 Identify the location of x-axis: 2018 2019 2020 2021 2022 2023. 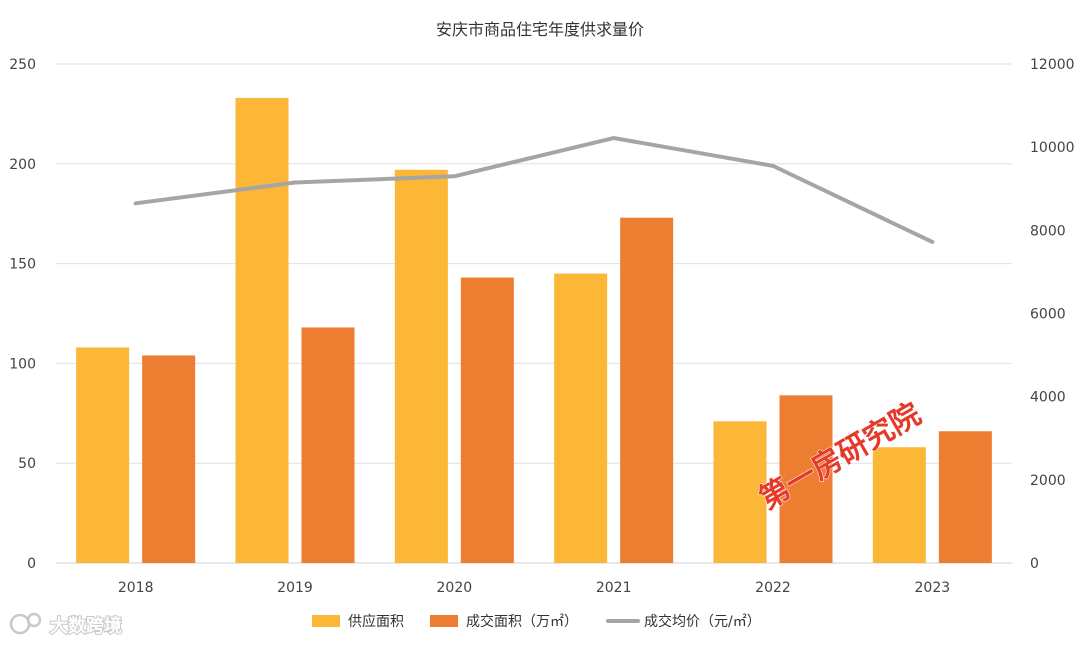
(534, 588).